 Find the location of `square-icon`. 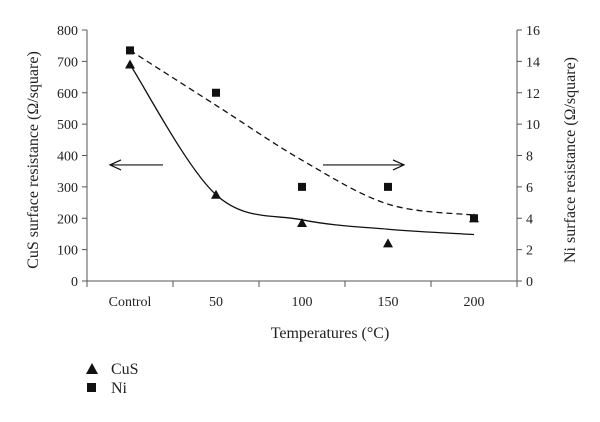

square-icon is located at coordinates (91, 387).